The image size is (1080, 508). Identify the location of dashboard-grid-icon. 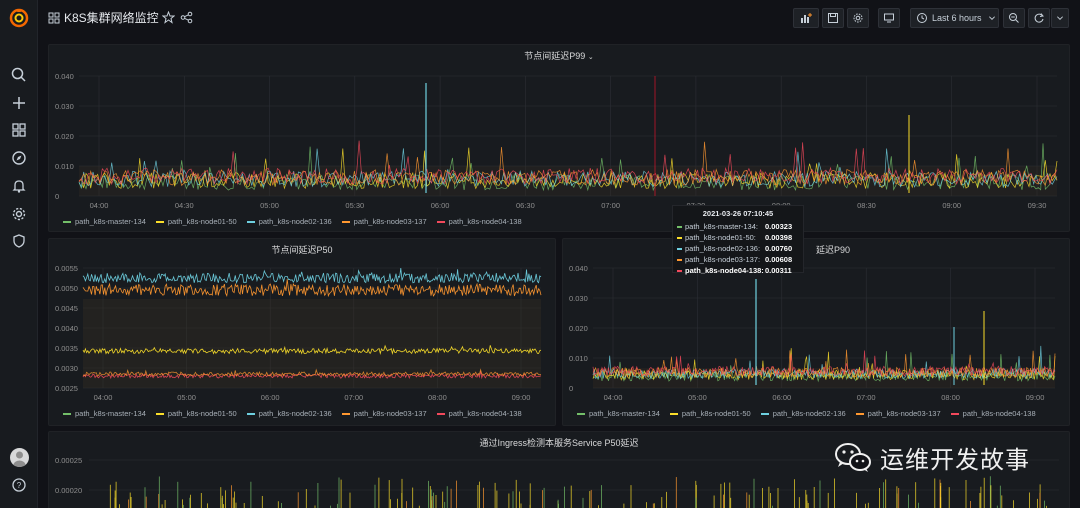
(54, 18).